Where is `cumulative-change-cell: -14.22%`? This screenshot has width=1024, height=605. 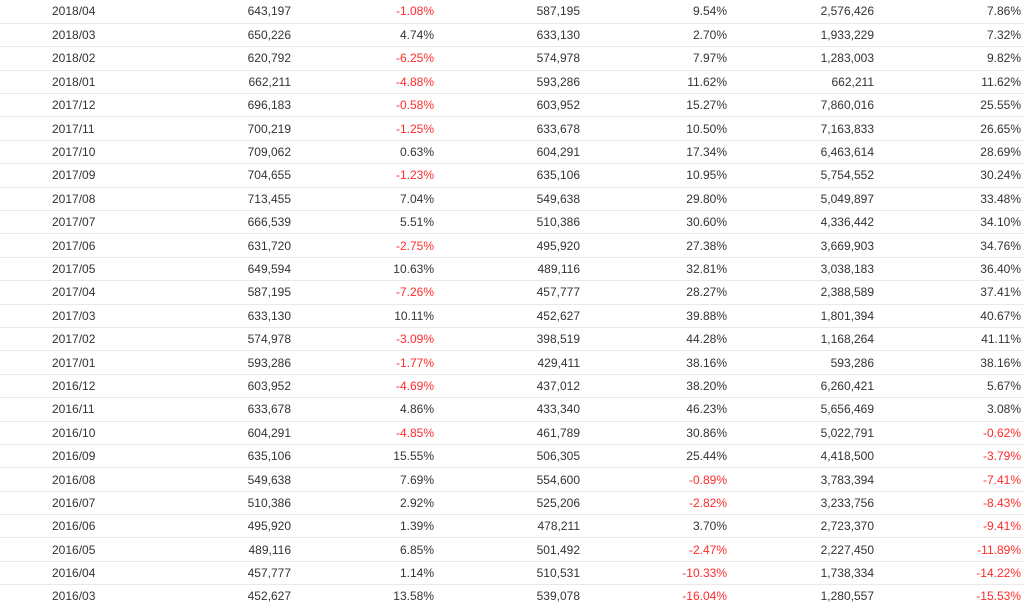
cumulative-change-cell: -14.22% is located at coordinates (950, 573).